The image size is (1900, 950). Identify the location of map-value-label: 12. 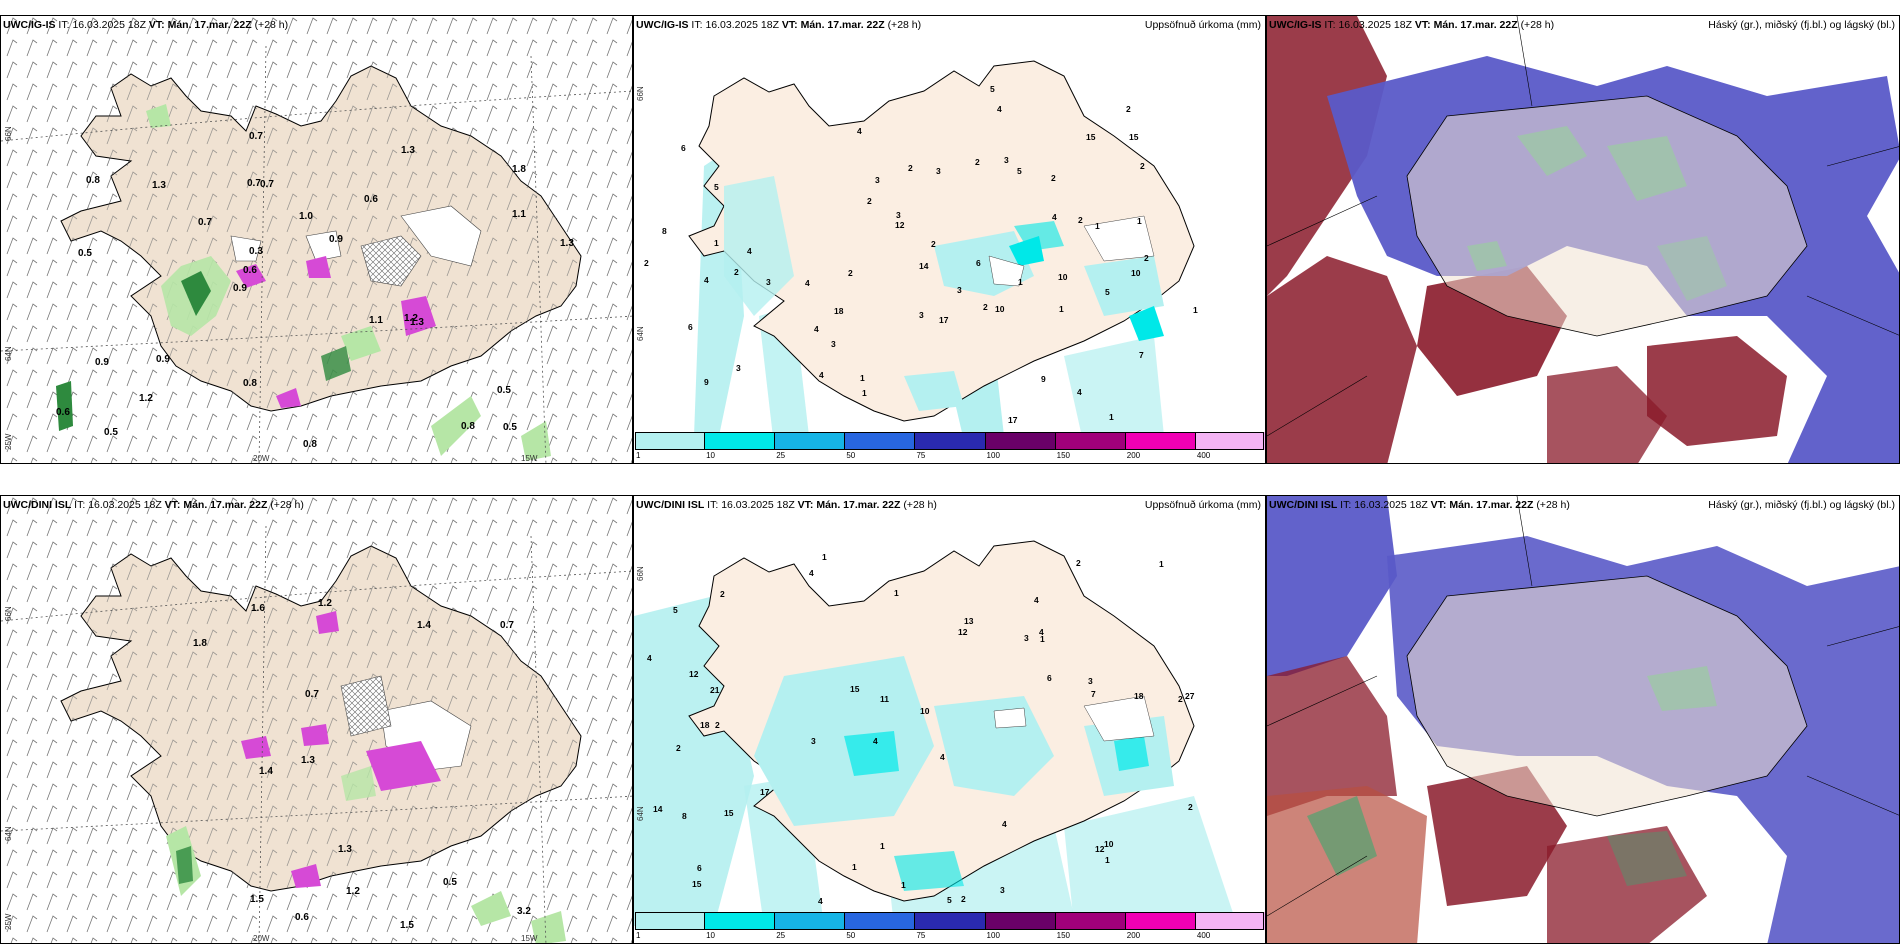
(694, 674).